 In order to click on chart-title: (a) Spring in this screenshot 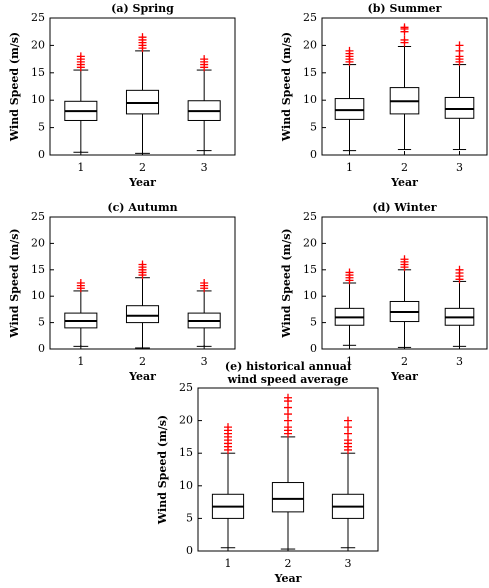, I will do `click(142, 8)`.